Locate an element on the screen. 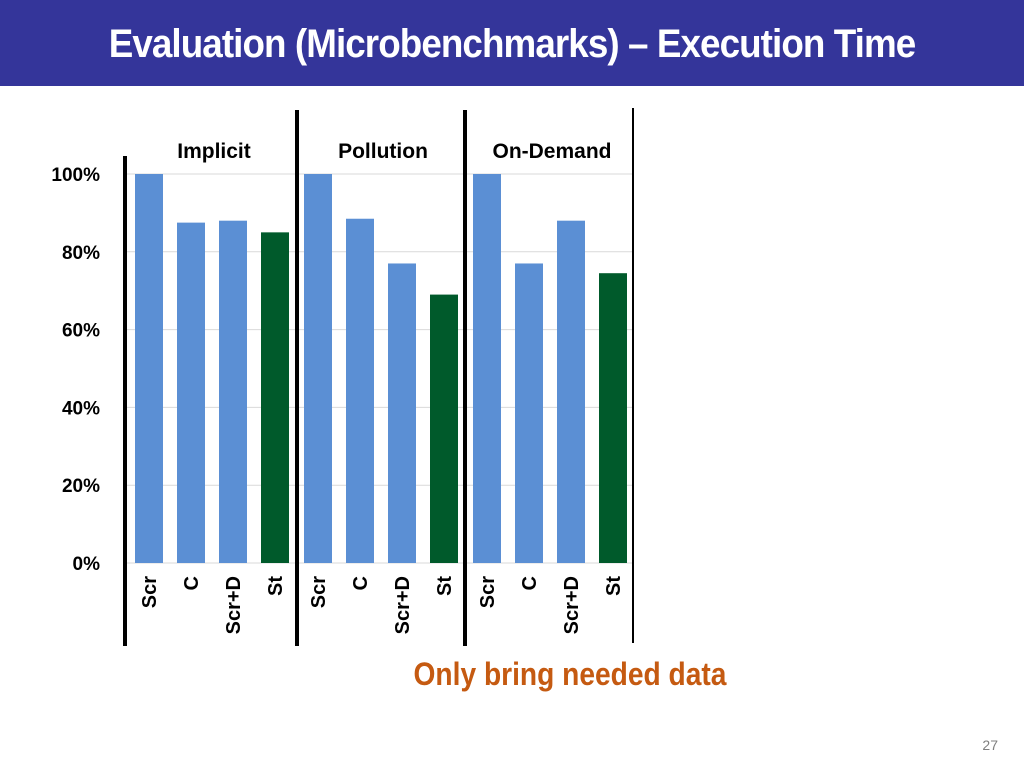  bar-on-demand-st is located at coordinates (613, 418).